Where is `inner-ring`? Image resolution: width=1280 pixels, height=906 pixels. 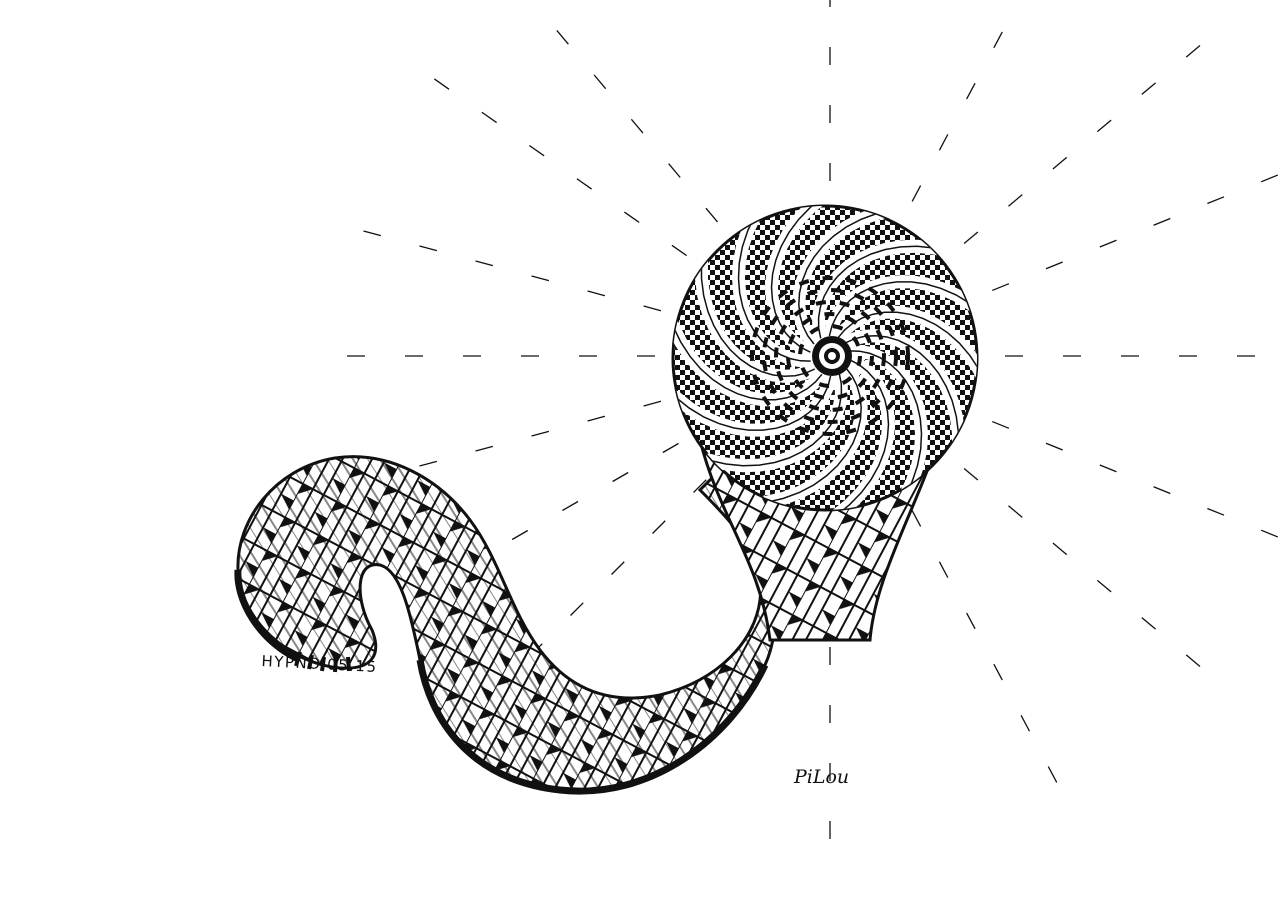
inner-ring is located at coordinates (830, 356).